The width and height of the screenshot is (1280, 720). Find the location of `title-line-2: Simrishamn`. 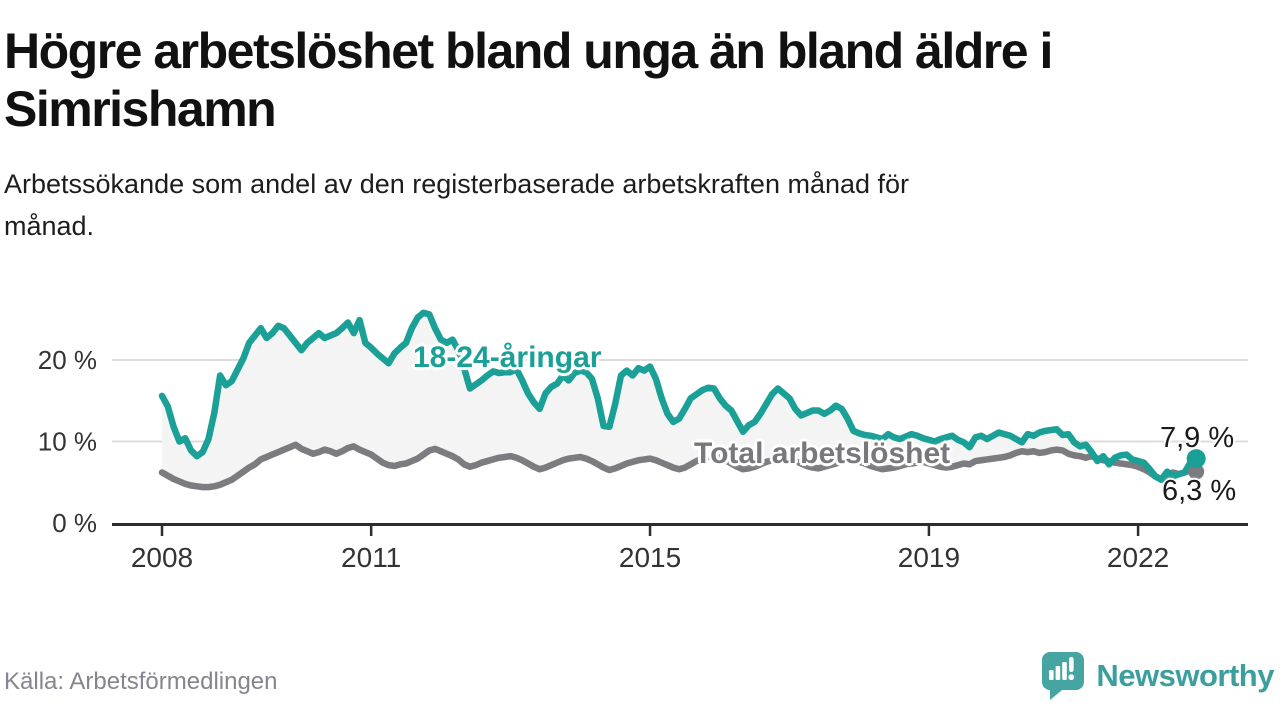

title-line-2: Simrishamn is located at coordinates (140, 109).